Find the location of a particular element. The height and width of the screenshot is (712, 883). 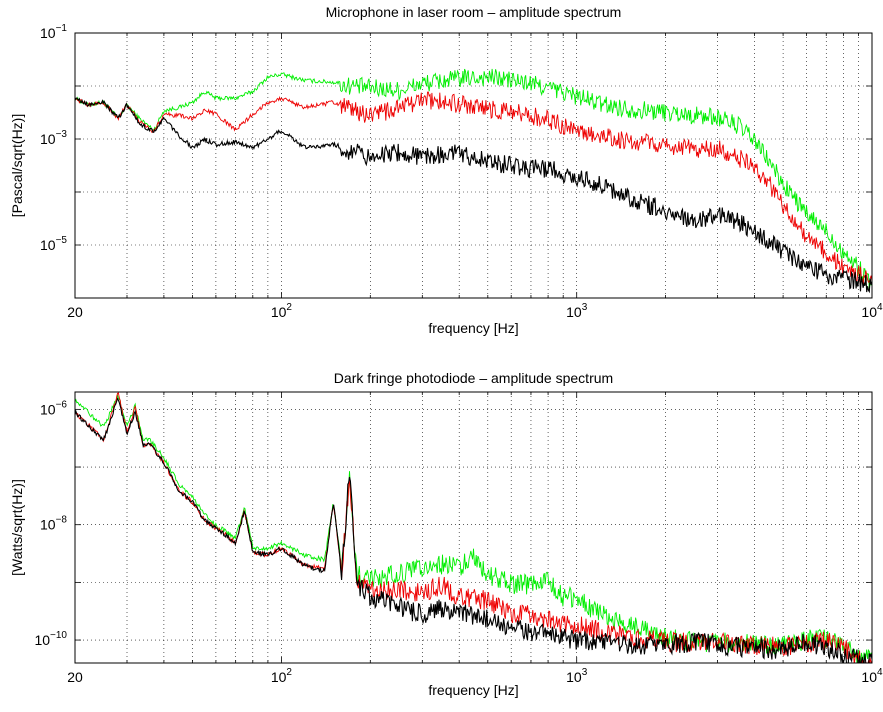

y-tick-label: 10⁻⁵ is located at coordinates (53, 244).